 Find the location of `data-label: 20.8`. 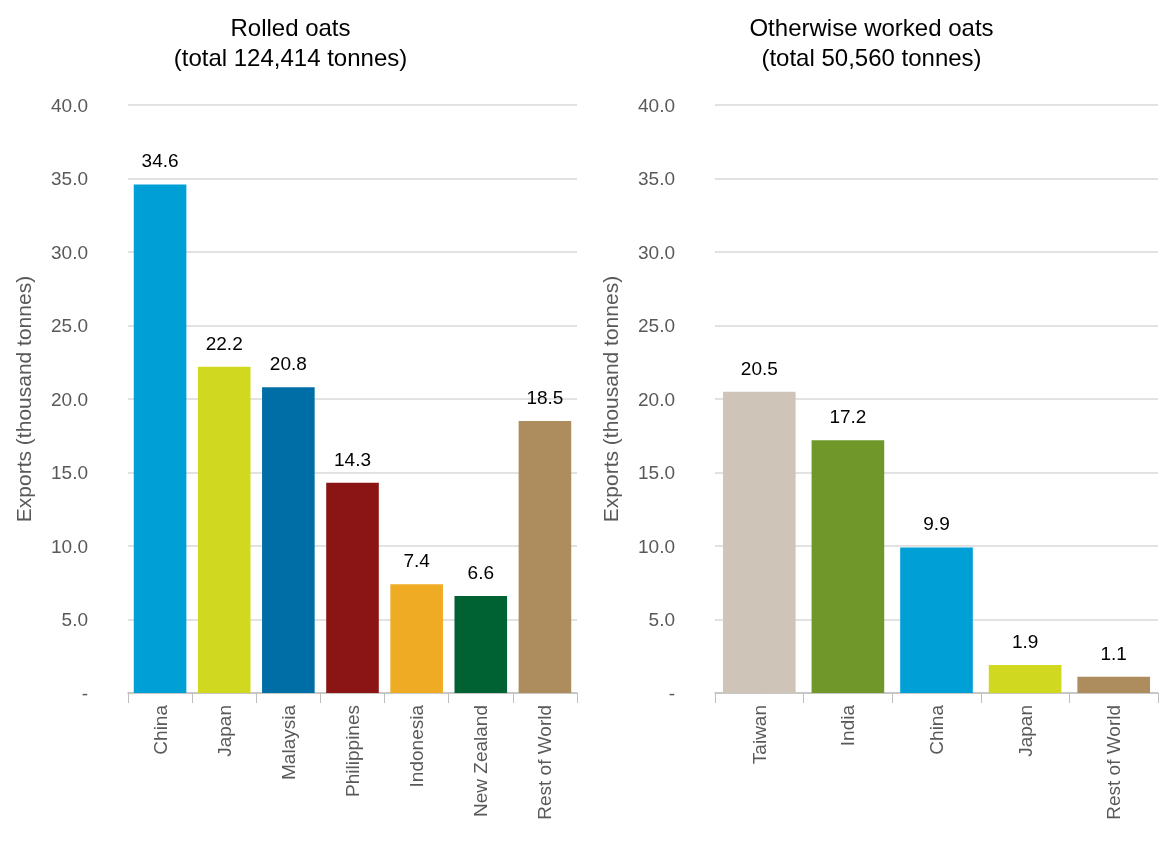

data-label: 20.8 is located at coordinates (288, 364).